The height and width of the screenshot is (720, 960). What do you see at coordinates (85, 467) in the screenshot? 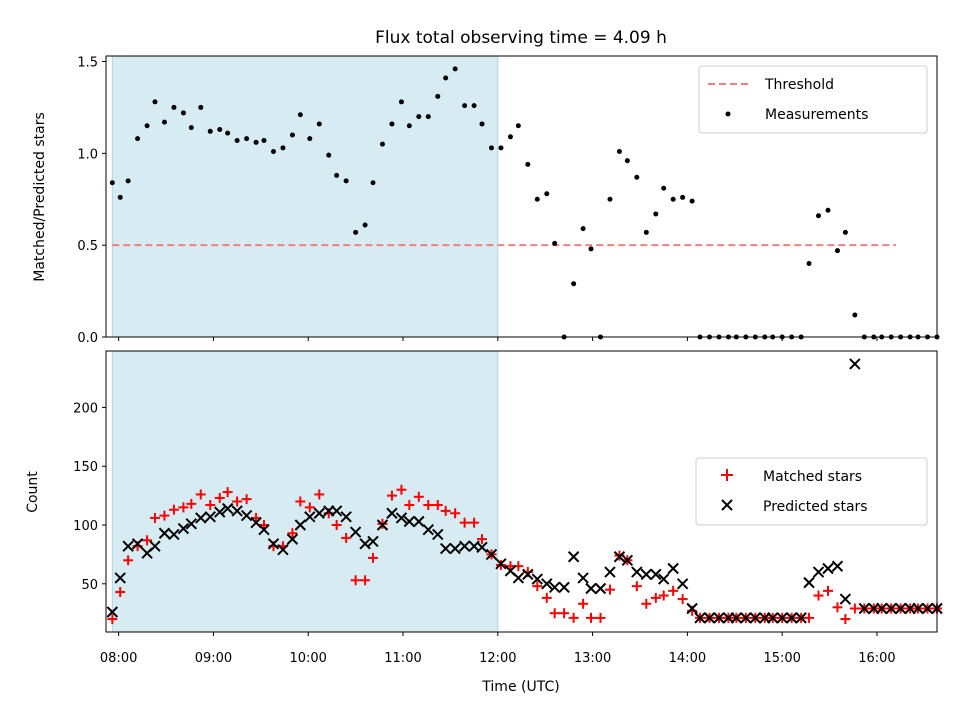
I see `y-tick-label: 150` at bounding box center [85, 467].